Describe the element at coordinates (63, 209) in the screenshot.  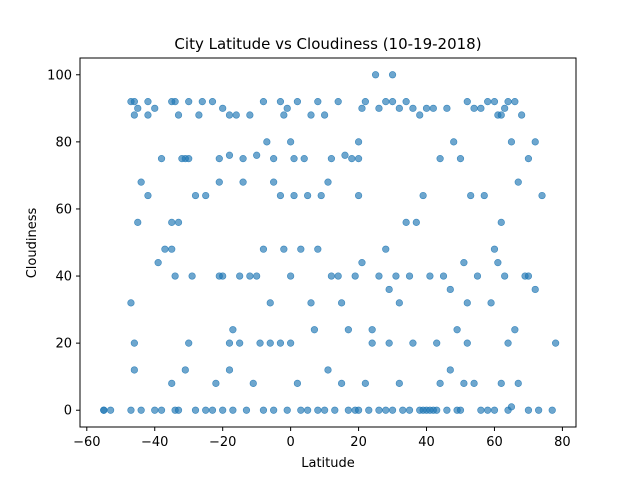
I see `y-tick-label: 60` at that location.